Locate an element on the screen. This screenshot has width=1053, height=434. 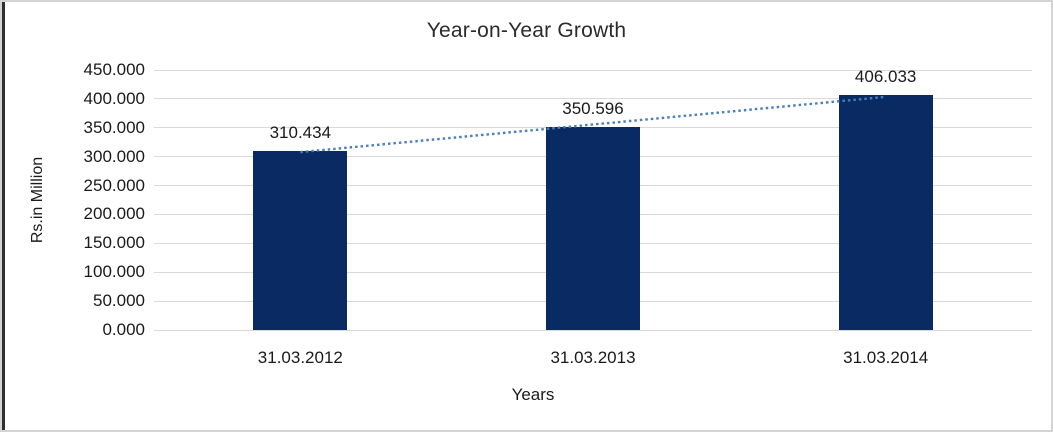
y-axis-tick-label: 100.000 is located at coordinates (114, 272).